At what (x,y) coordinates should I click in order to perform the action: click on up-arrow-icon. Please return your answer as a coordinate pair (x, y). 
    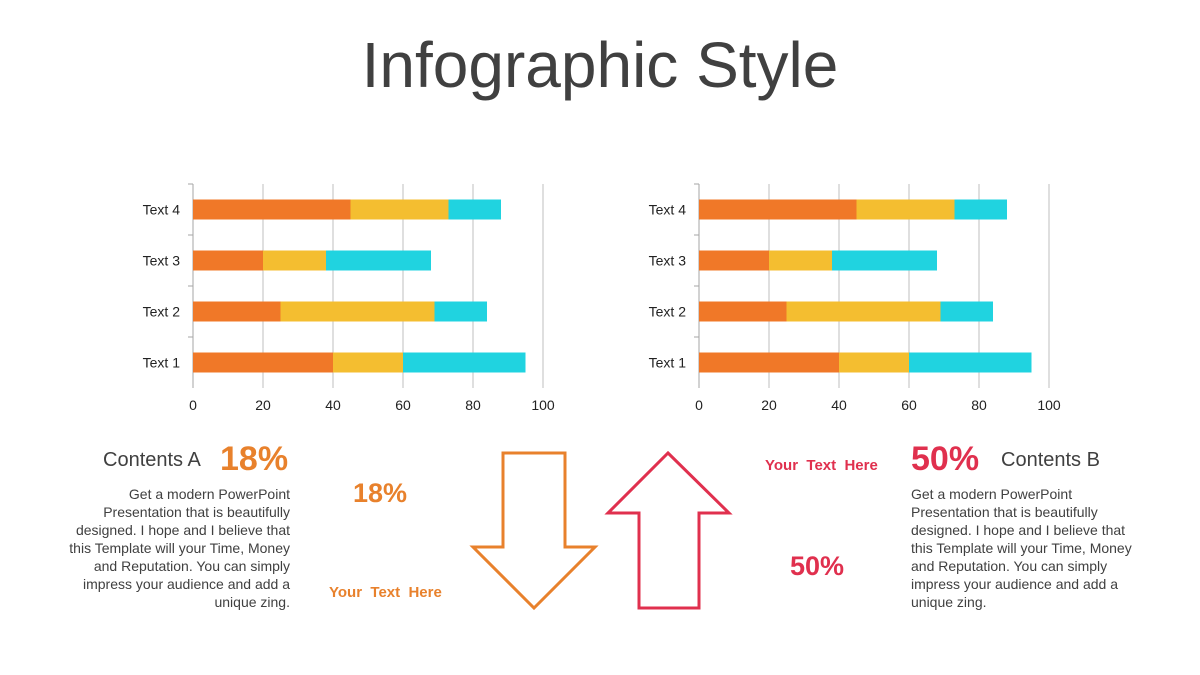
    Looking at the image, I should click on (668, 530).